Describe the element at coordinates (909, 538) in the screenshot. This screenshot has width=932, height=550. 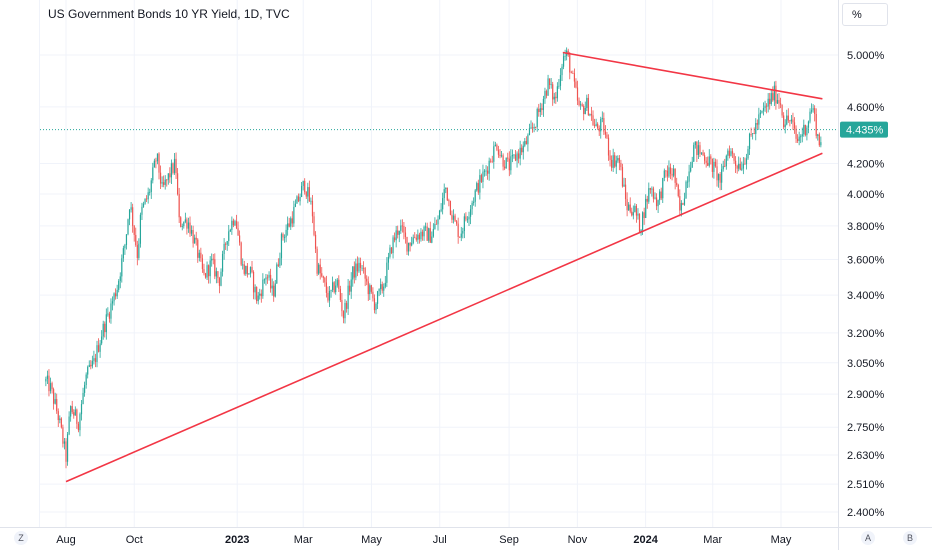
I see `scale-settings-button: B` at that location.